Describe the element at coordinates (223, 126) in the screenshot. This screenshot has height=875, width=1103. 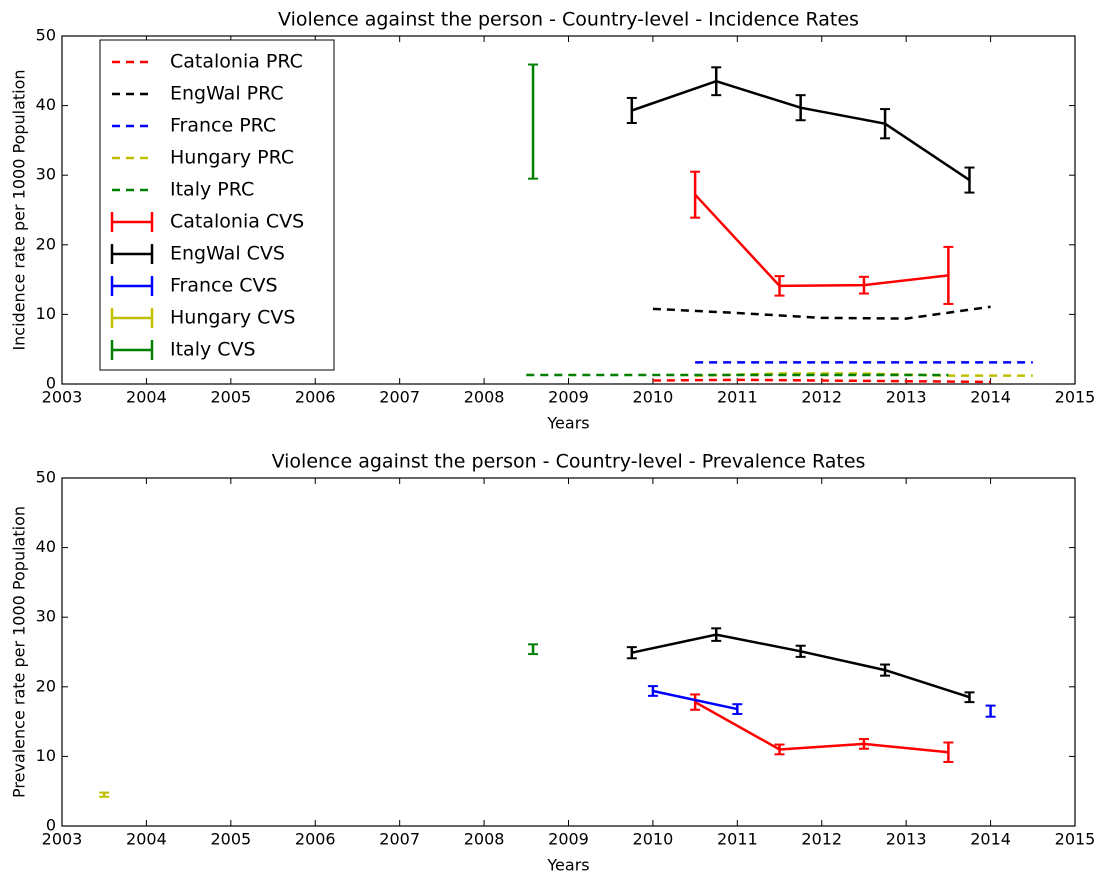
I see `legend-label: France PRC` at that location.